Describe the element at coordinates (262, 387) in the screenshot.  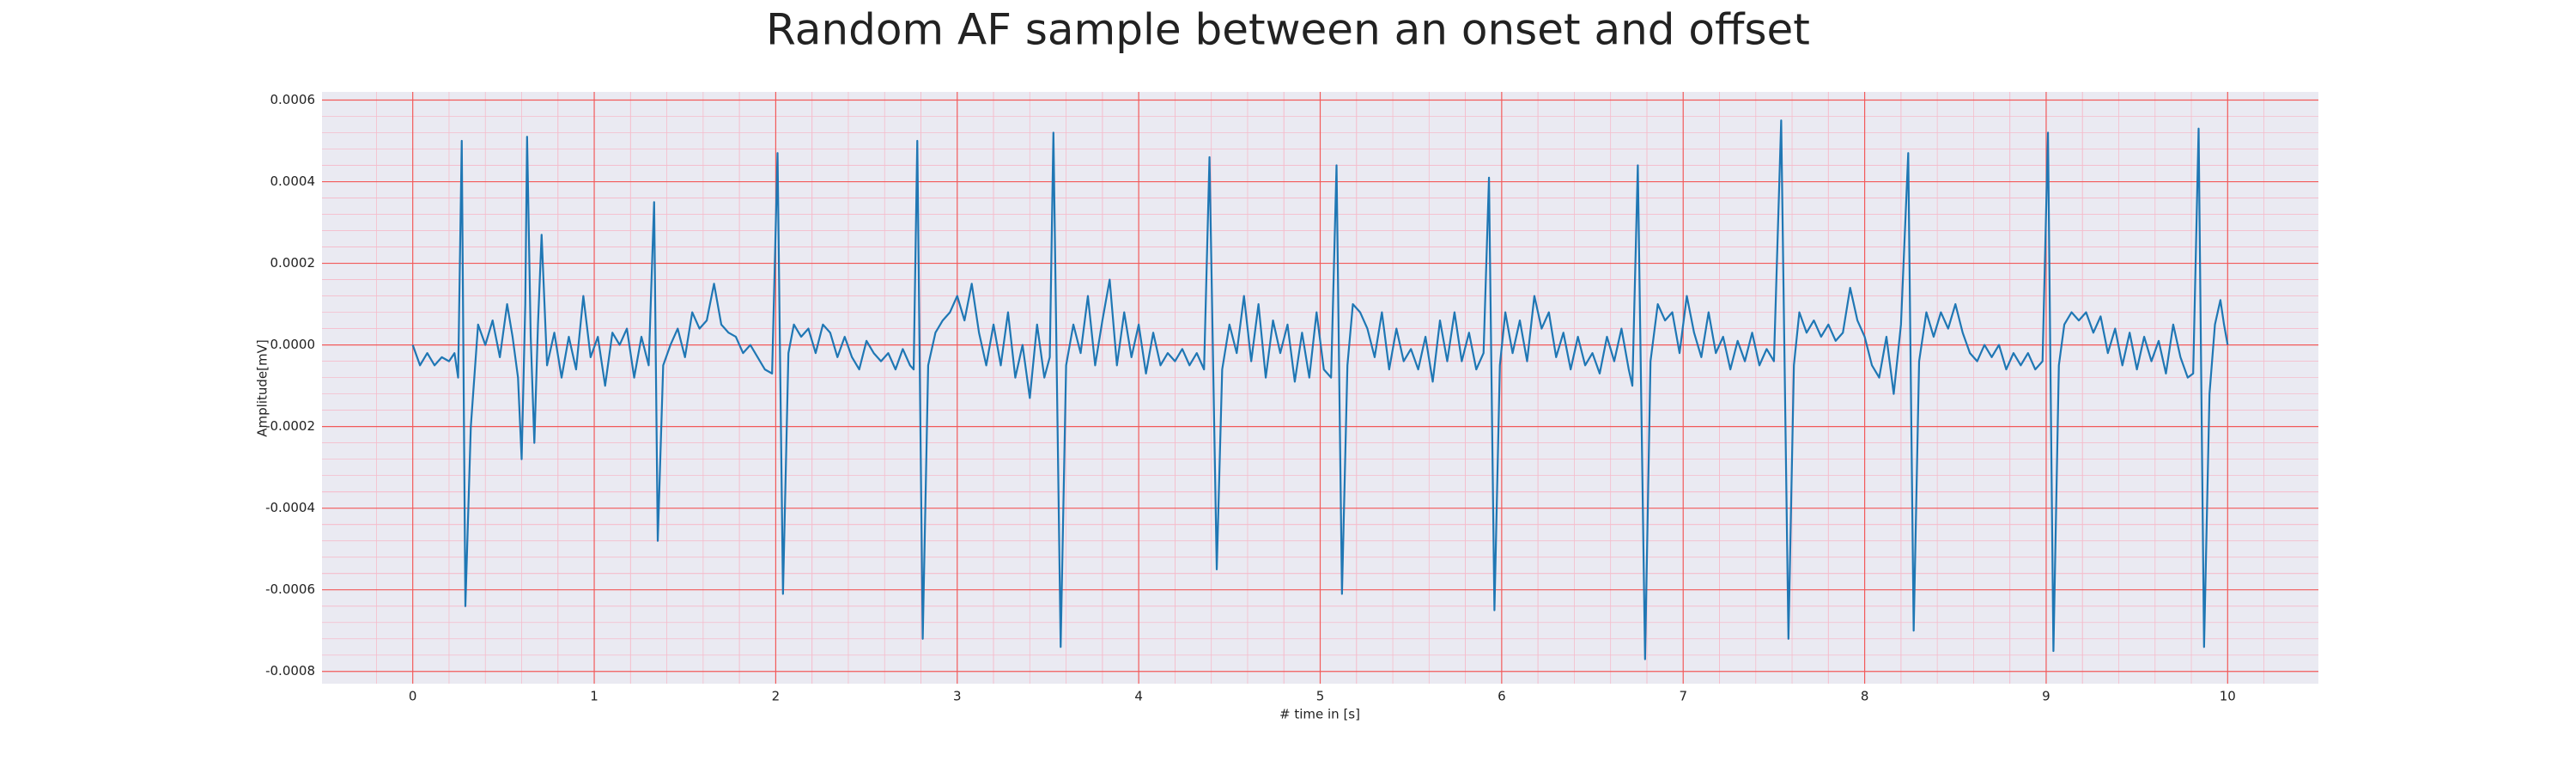
I see `y-axis-label: Amplitude[mV]` at that location.